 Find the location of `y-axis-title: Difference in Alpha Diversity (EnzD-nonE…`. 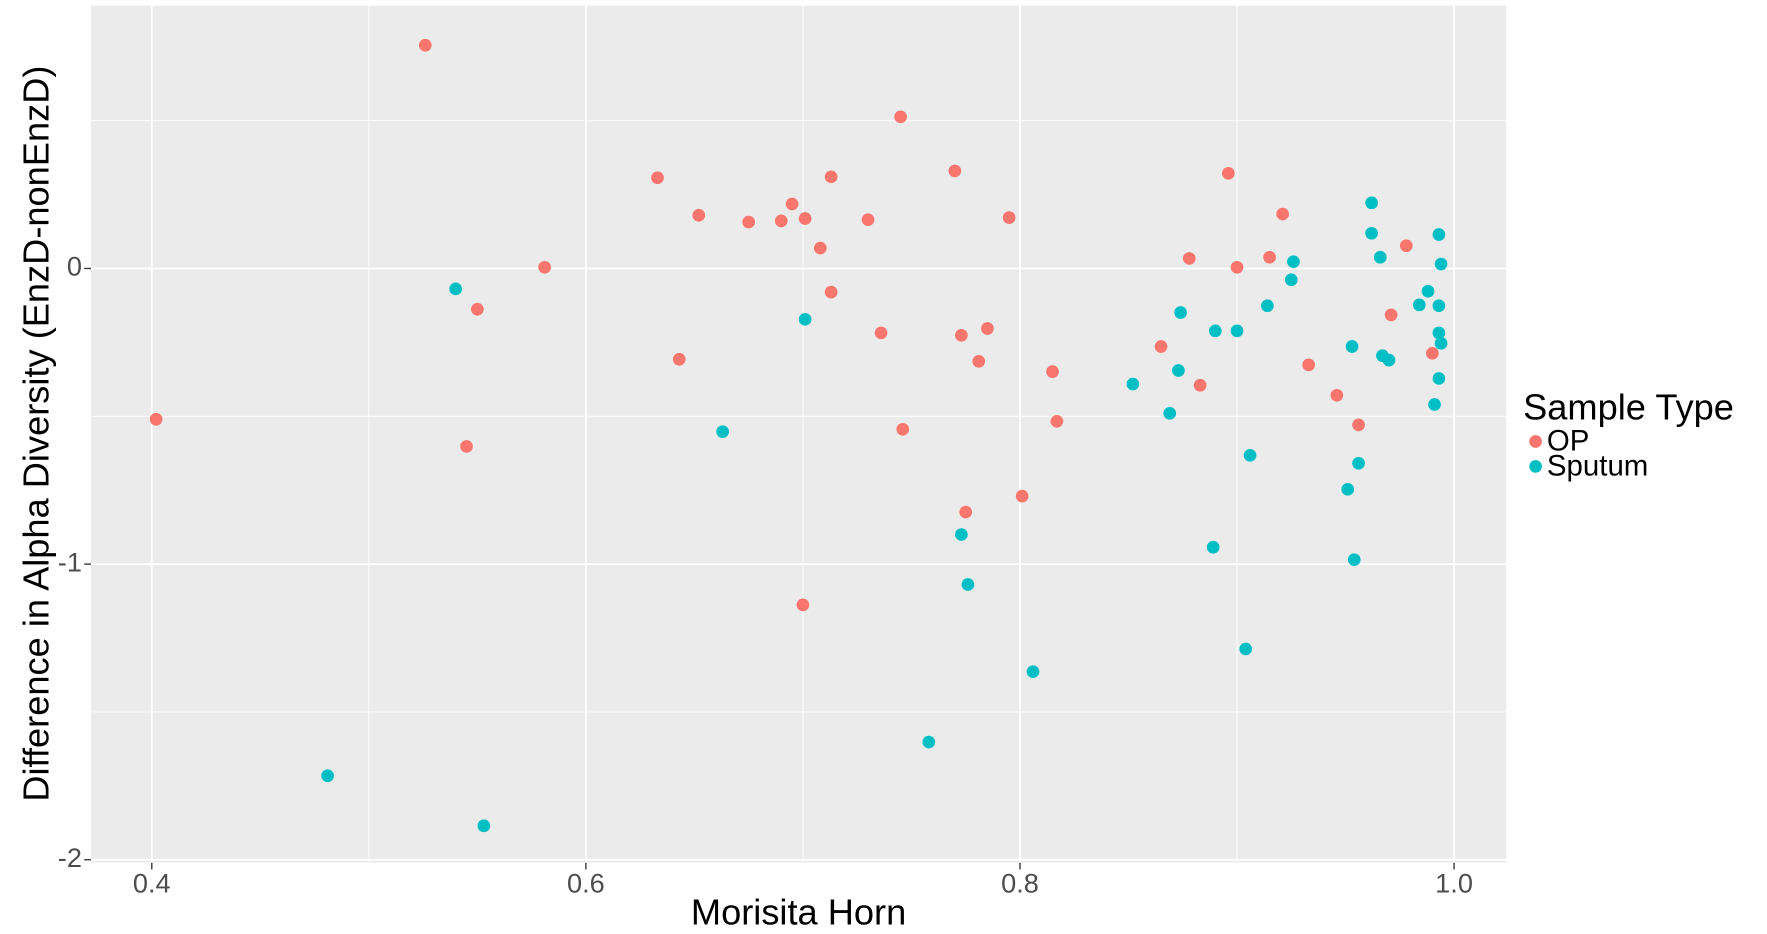

y-axis-title: Difference in Alpha Diversity (EnzD-nonE… is located at coordinates (36, 434).